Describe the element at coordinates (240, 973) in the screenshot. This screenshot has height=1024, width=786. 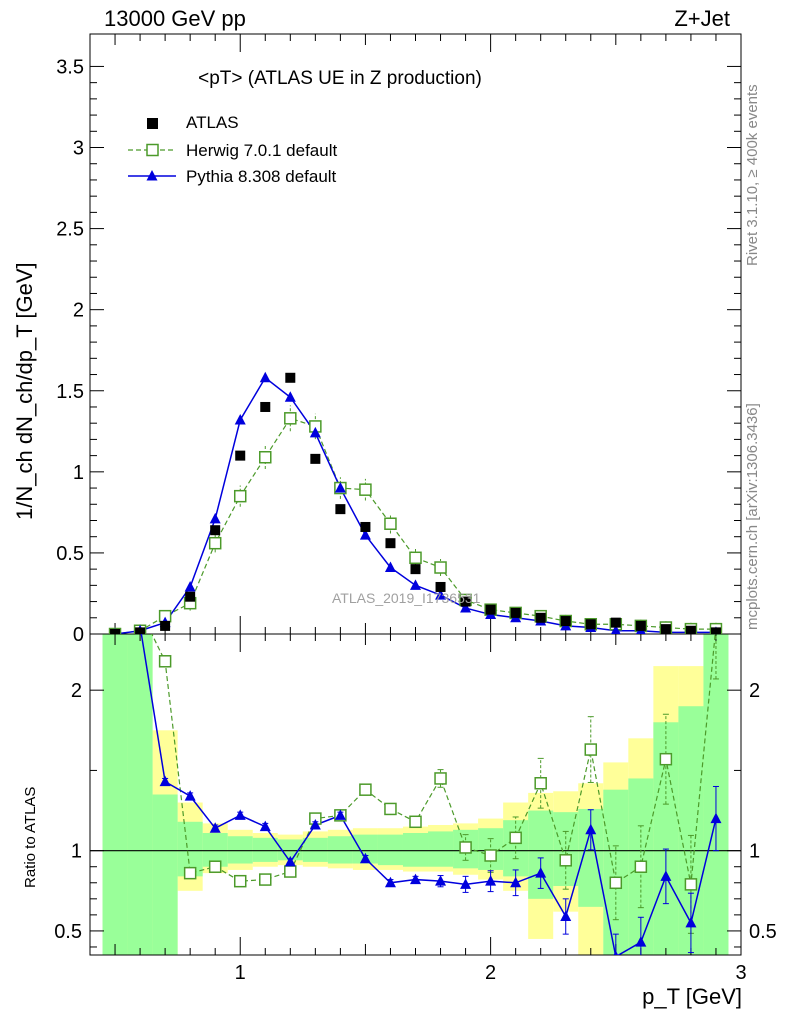
I see `x-tick-label: 1` at that location.